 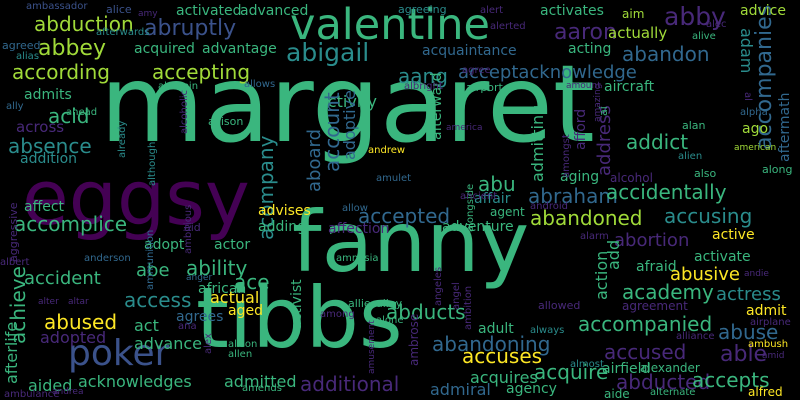 What do you see at coordinates (497, 184) in the screenshot?
I see `word-abu: abu` at bounding box center [497, 184].